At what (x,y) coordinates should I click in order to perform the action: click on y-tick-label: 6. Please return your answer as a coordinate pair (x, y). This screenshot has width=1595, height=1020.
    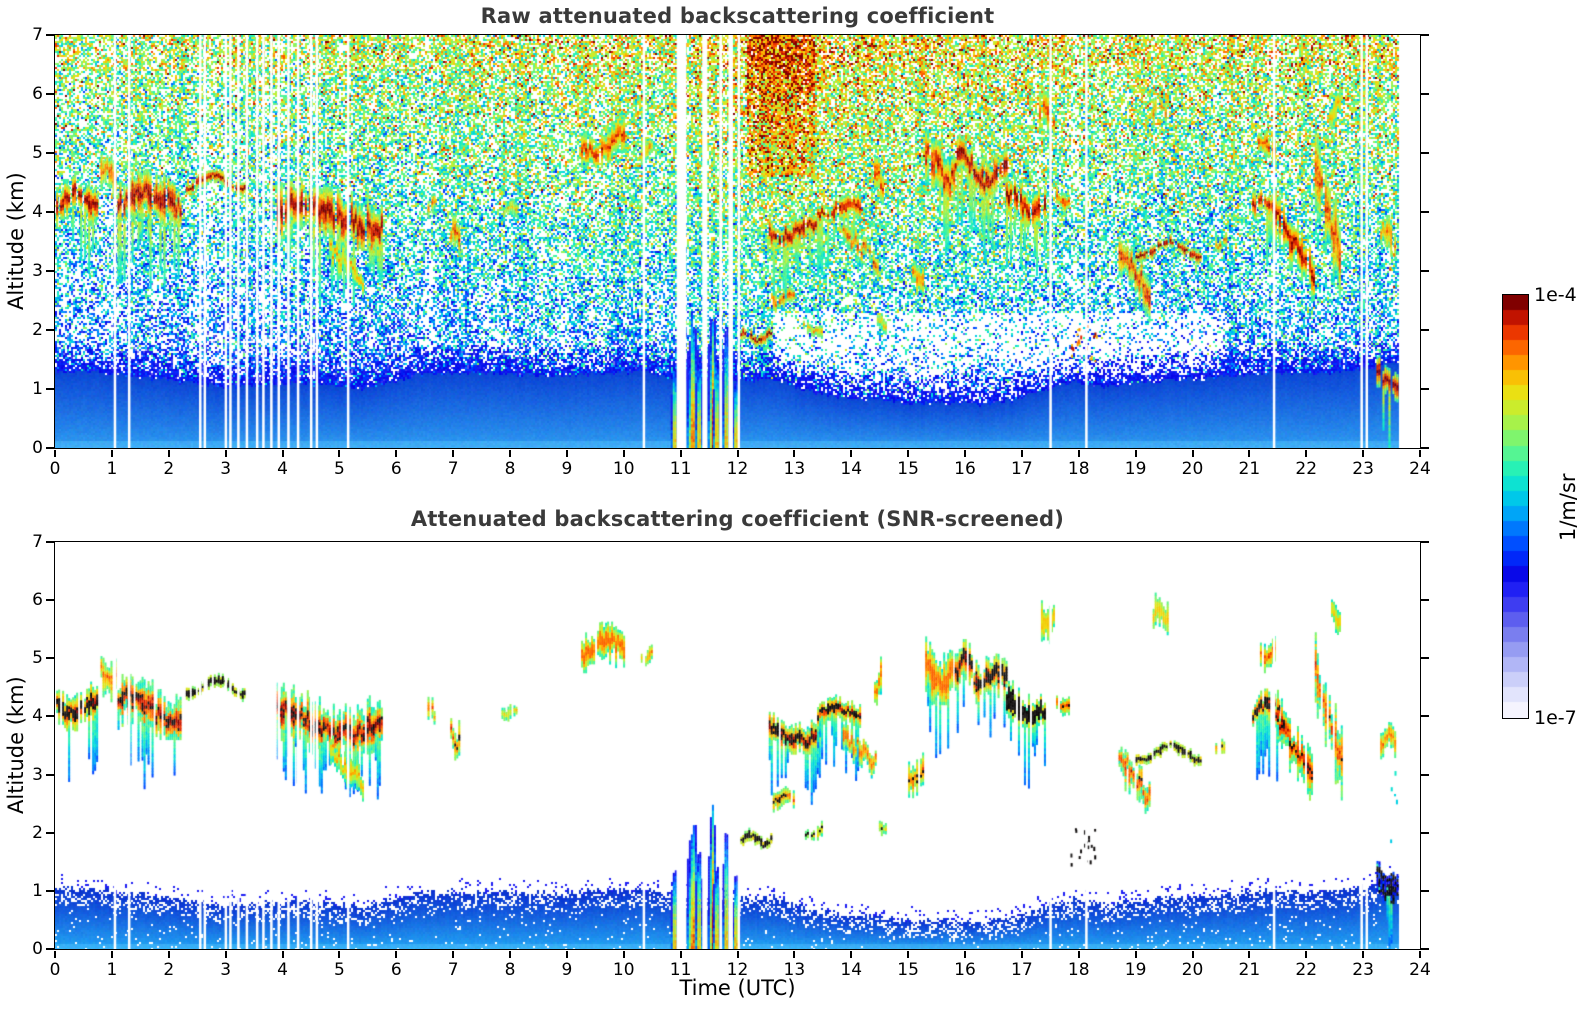
    Looking at the image, I should click on (37, 600).